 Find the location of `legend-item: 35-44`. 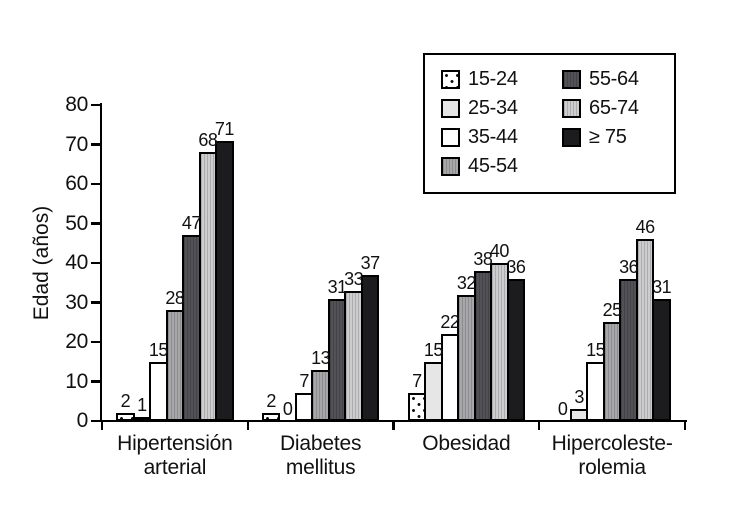

legend-item: 35-44 is located at coordinates (479, 137).